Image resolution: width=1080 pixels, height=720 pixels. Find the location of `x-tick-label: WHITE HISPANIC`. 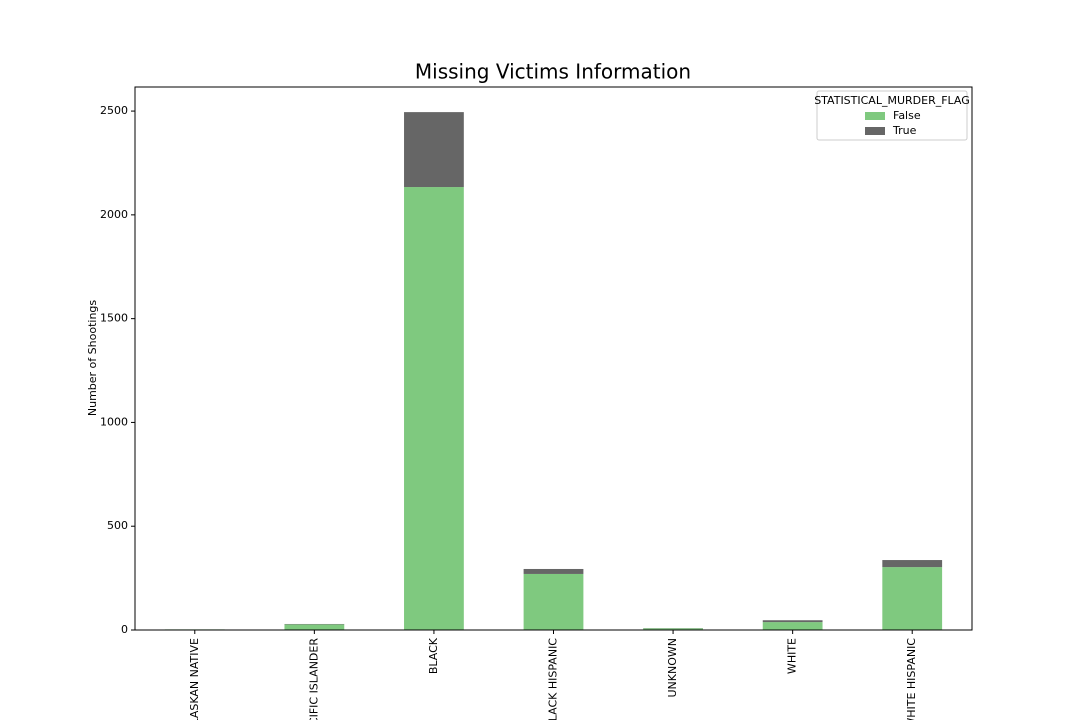

x-tick-label: WHITE HISPANIC is located at coordinates (911, 679).